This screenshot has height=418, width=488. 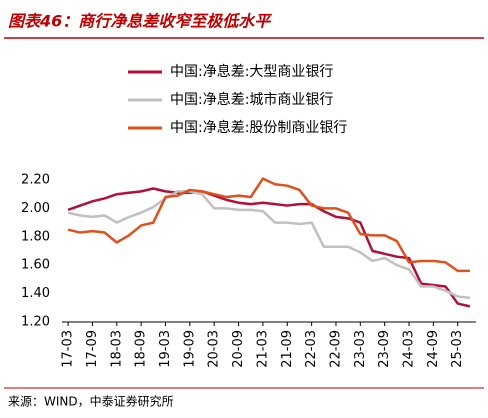 I want to click on y-tick-label: 1.40, so click(x=35, y=293).